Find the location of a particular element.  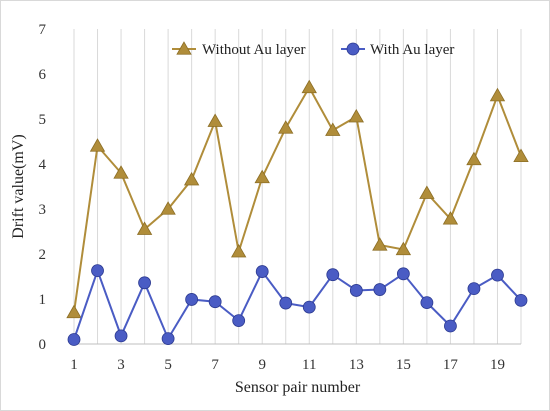

y-tick-label: 3 is located at coordinates (43, 210).